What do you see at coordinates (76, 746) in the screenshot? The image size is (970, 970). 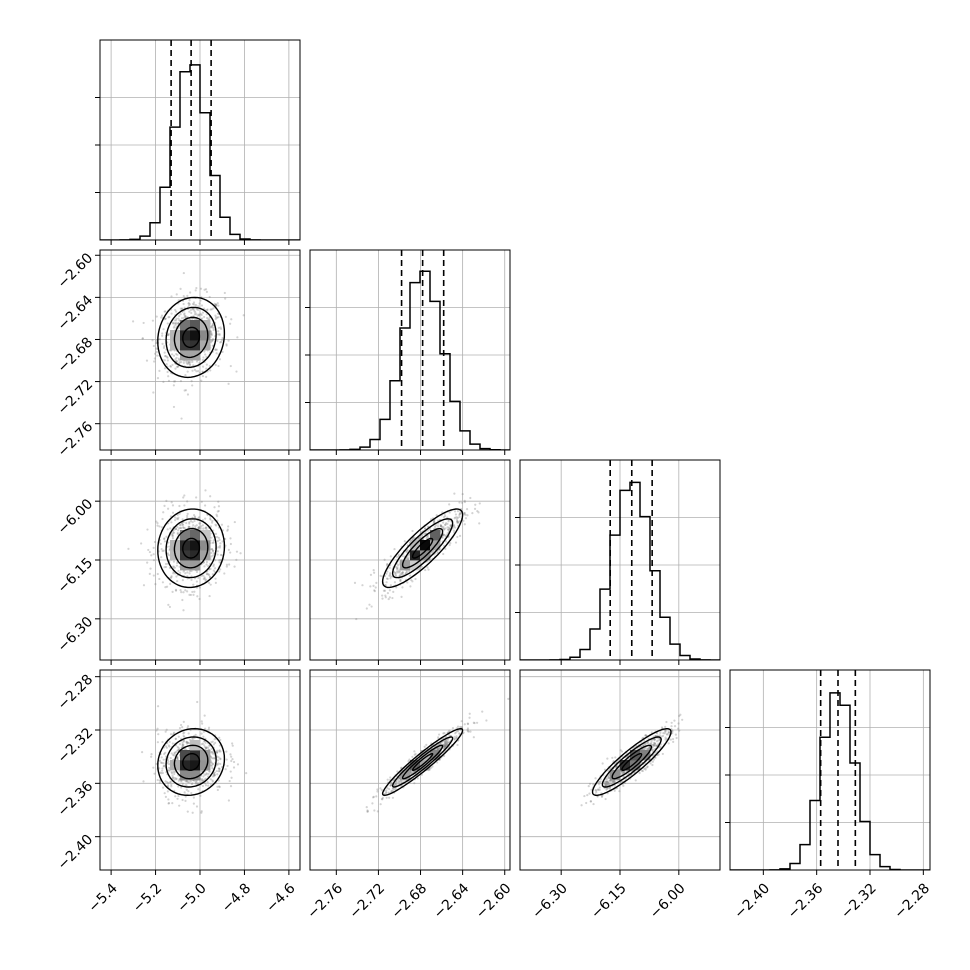 I see `y-tick-label: −2.32` at bounding box center [76, 746].